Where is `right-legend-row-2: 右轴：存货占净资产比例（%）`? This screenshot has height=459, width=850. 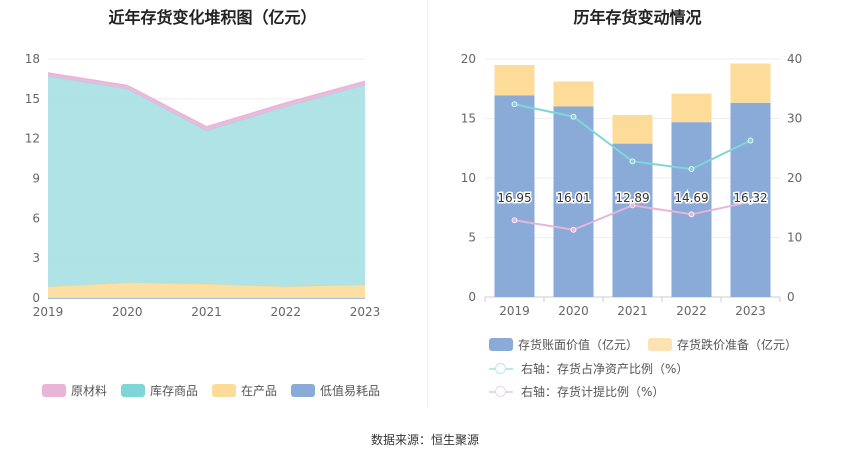
right-legend-row-2: 右轴：存货占净资产比例（%） is located at coordinates (588, 368).